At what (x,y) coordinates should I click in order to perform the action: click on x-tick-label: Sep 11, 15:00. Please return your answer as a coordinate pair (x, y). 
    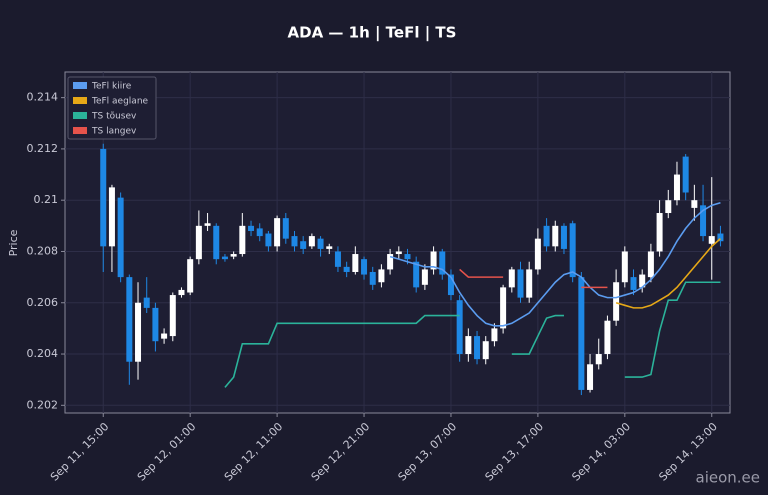
    Looking at the image, I should click on (80, 452).